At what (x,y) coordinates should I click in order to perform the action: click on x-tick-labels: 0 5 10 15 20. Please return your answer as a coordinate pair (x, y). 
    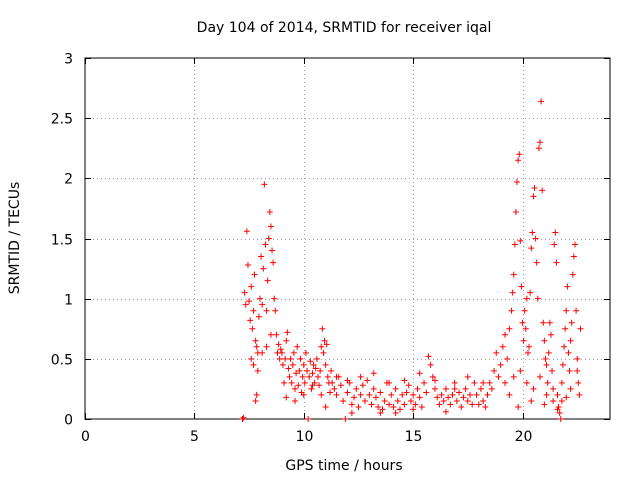
    Looking at the image, I should click on (306, 437).